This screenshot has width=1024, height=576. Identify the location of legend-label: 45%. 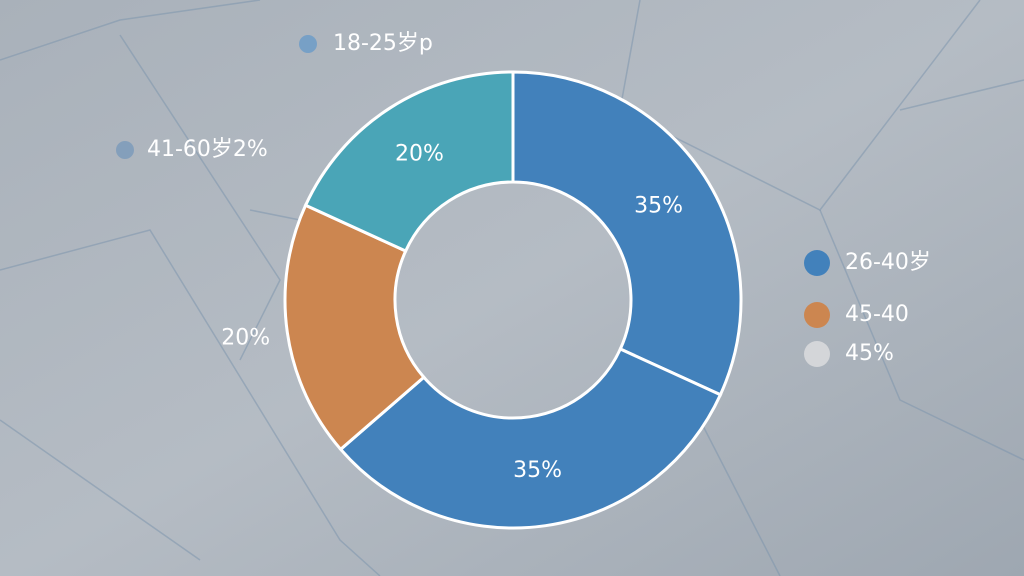
(869, 353).